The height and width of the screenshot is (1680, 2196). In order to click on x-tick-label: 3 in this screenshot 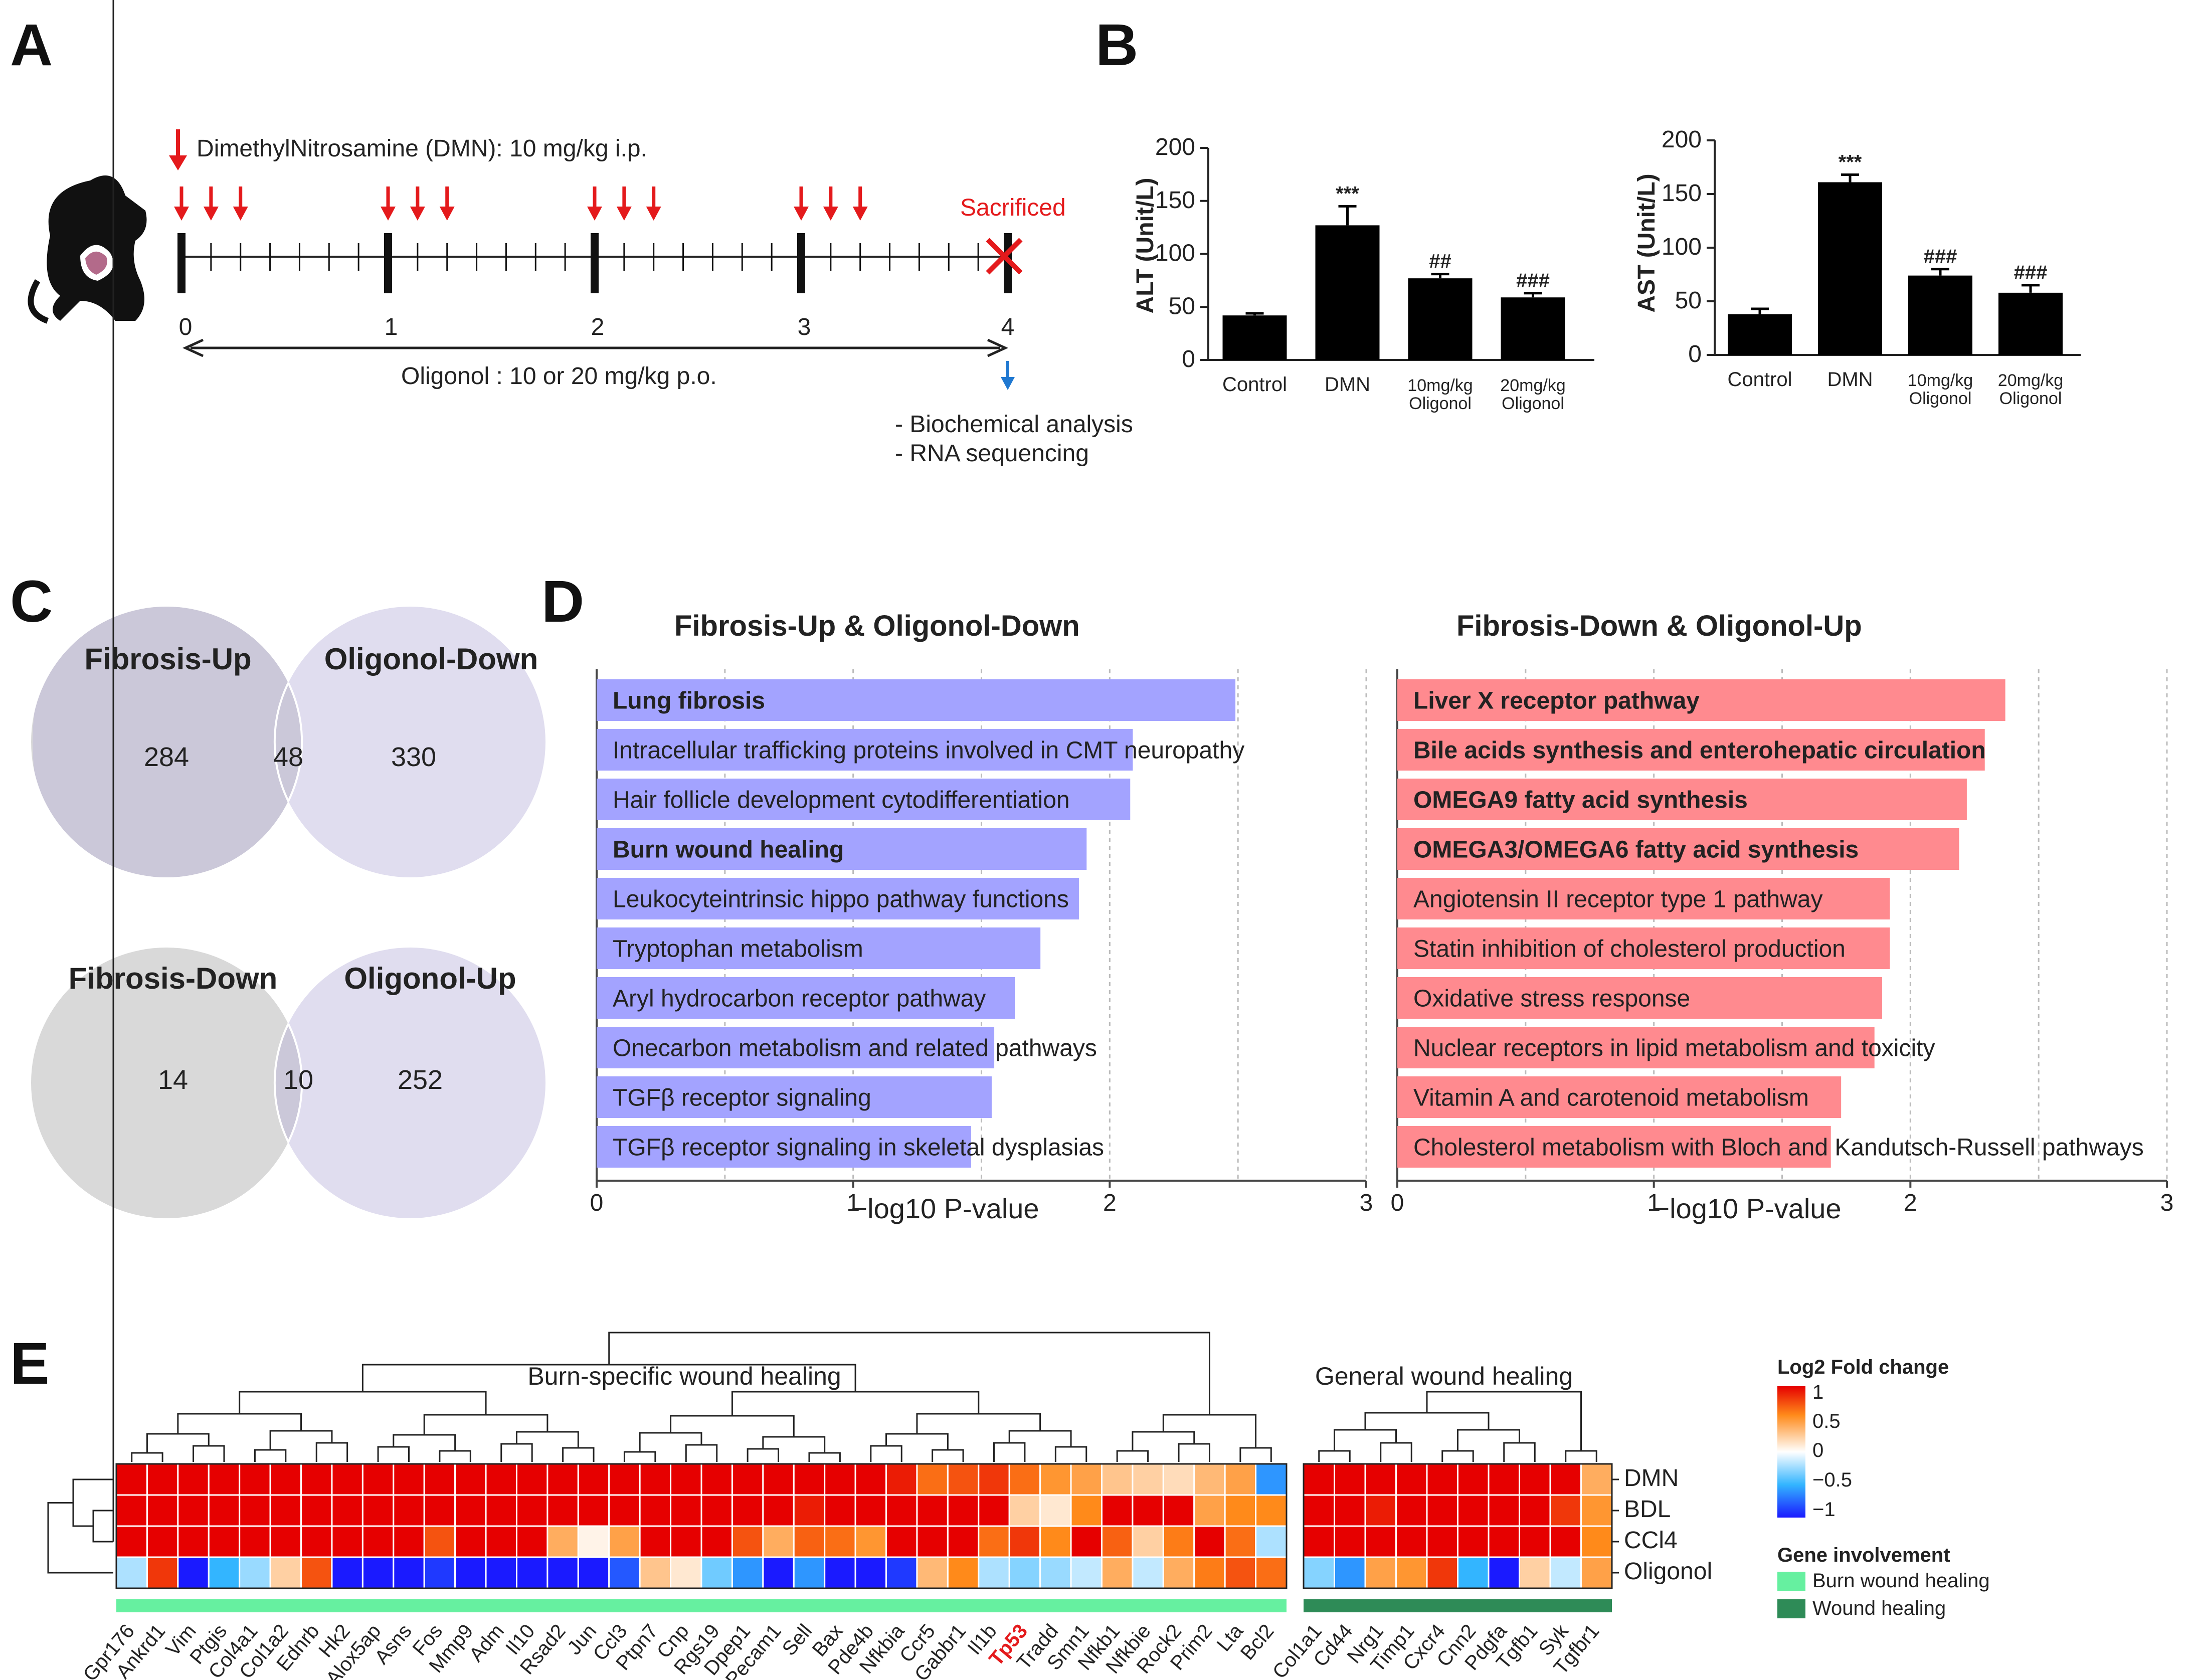, I will do `click(2167, 1203)`.